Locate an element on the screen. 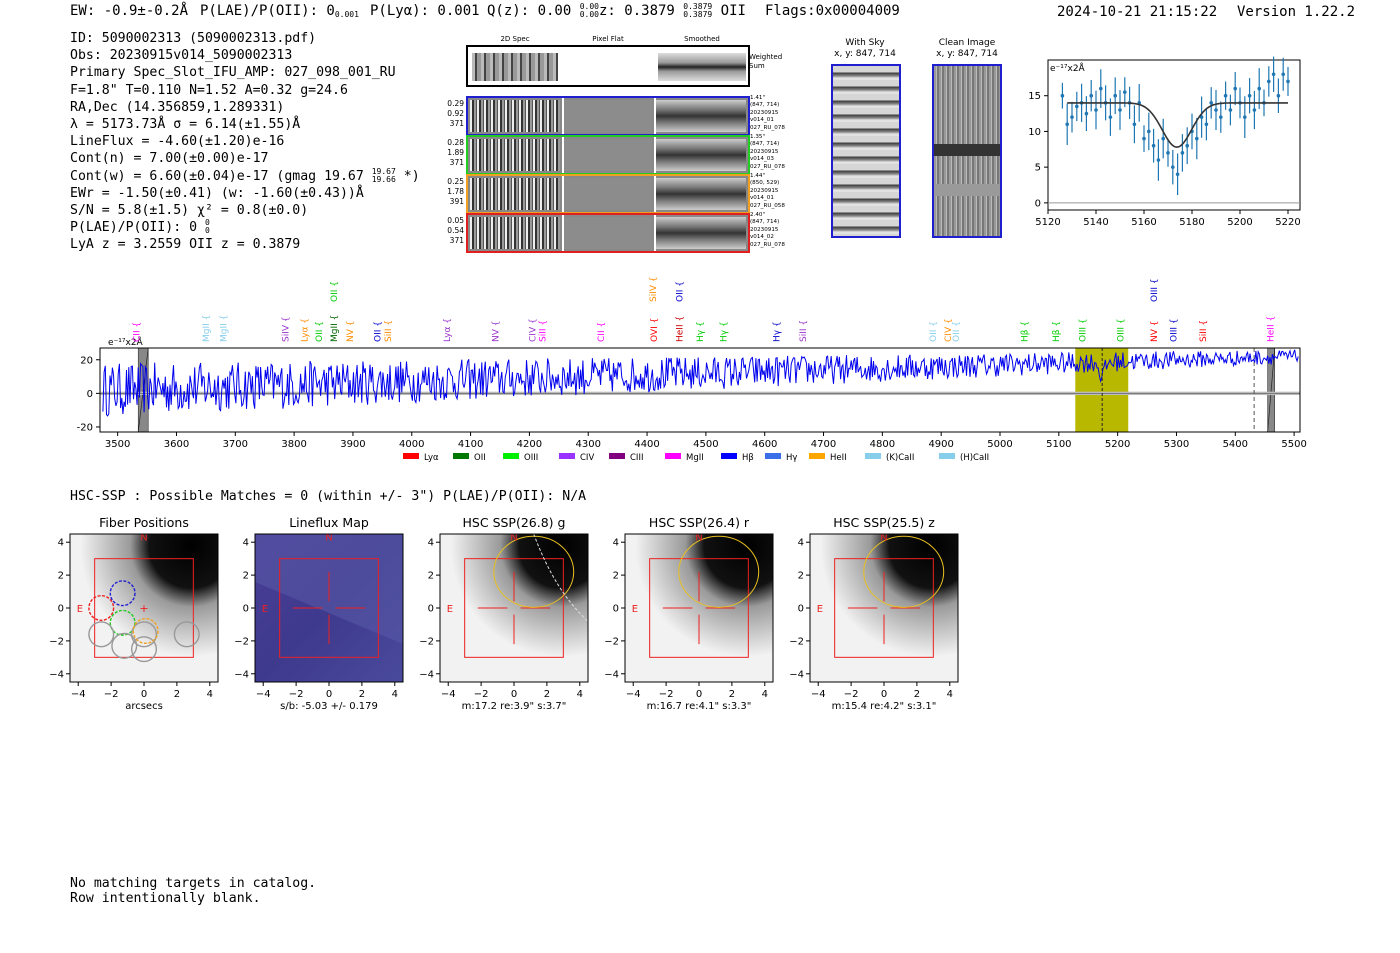 This screenshot has width=1400, height=953. header-qz-sub: 0.00 is located at coordinates (589, 14).